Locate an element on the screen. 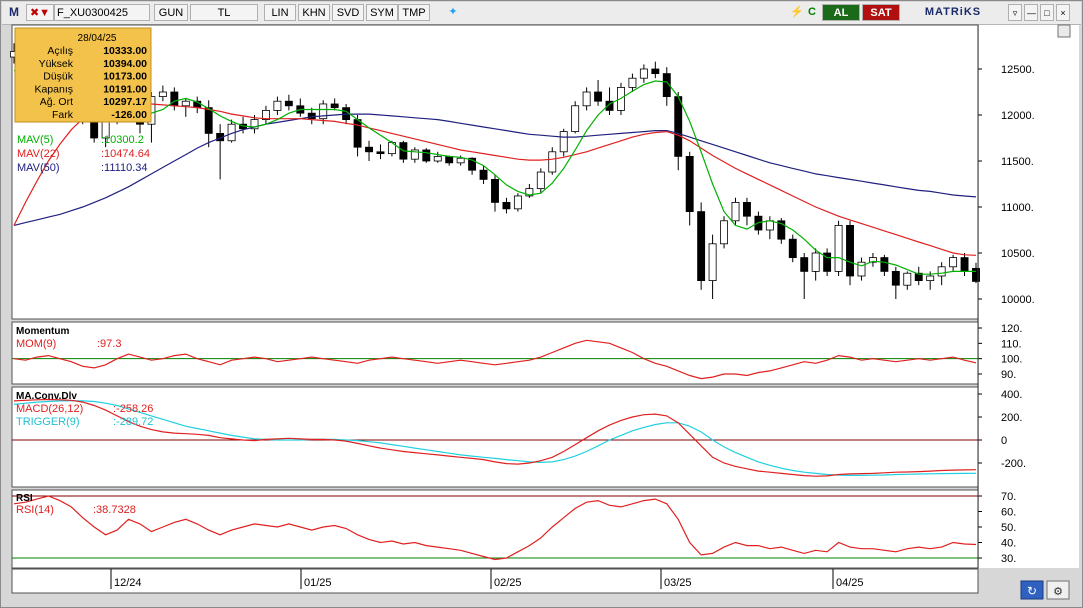 This screenshot has width=1083, height=608. macd-title: MA.Conv.Dlv is located at coordinates (46, 396).